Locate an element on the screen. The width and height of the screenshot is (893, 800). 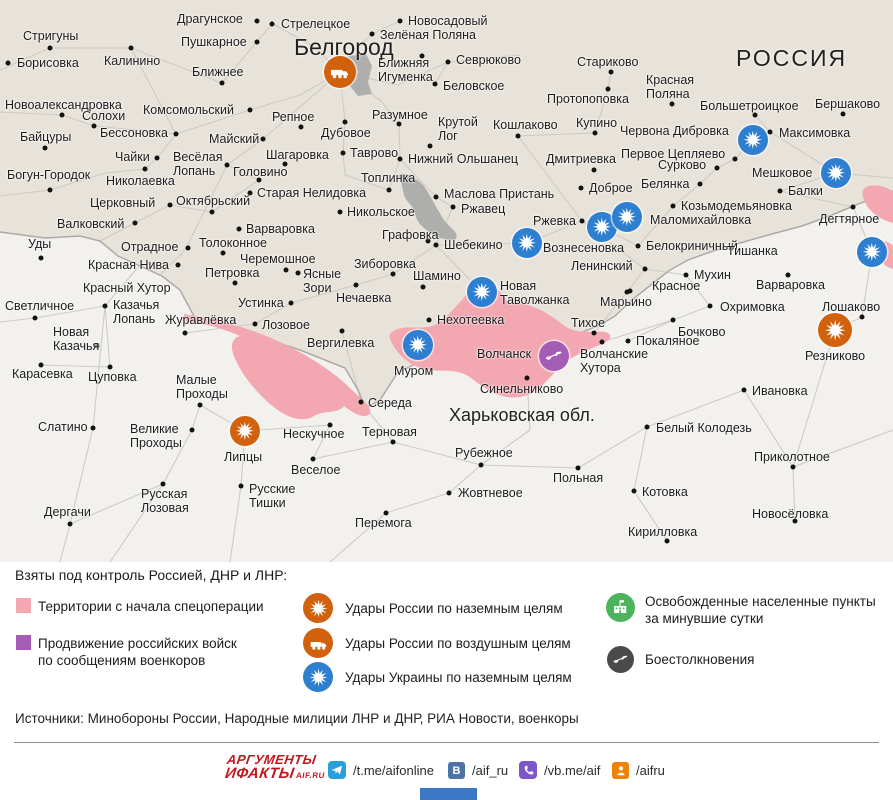
purple-advance-swatch is located at coordinates (23, 642).